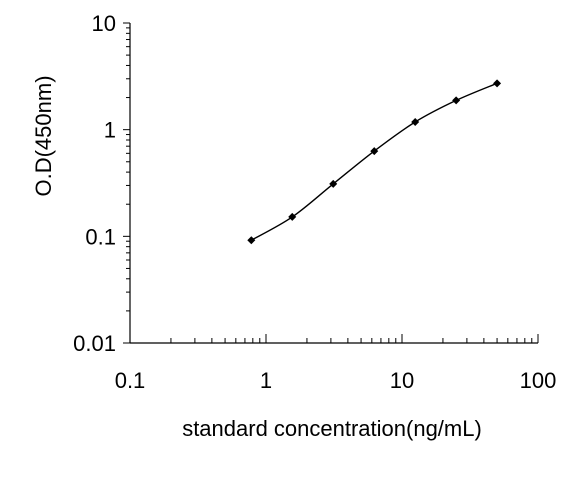  What do you see at coordinates (538, 380) in the screenshot?
I see `x-tick-label: 100` at bounding box center [538, 380].